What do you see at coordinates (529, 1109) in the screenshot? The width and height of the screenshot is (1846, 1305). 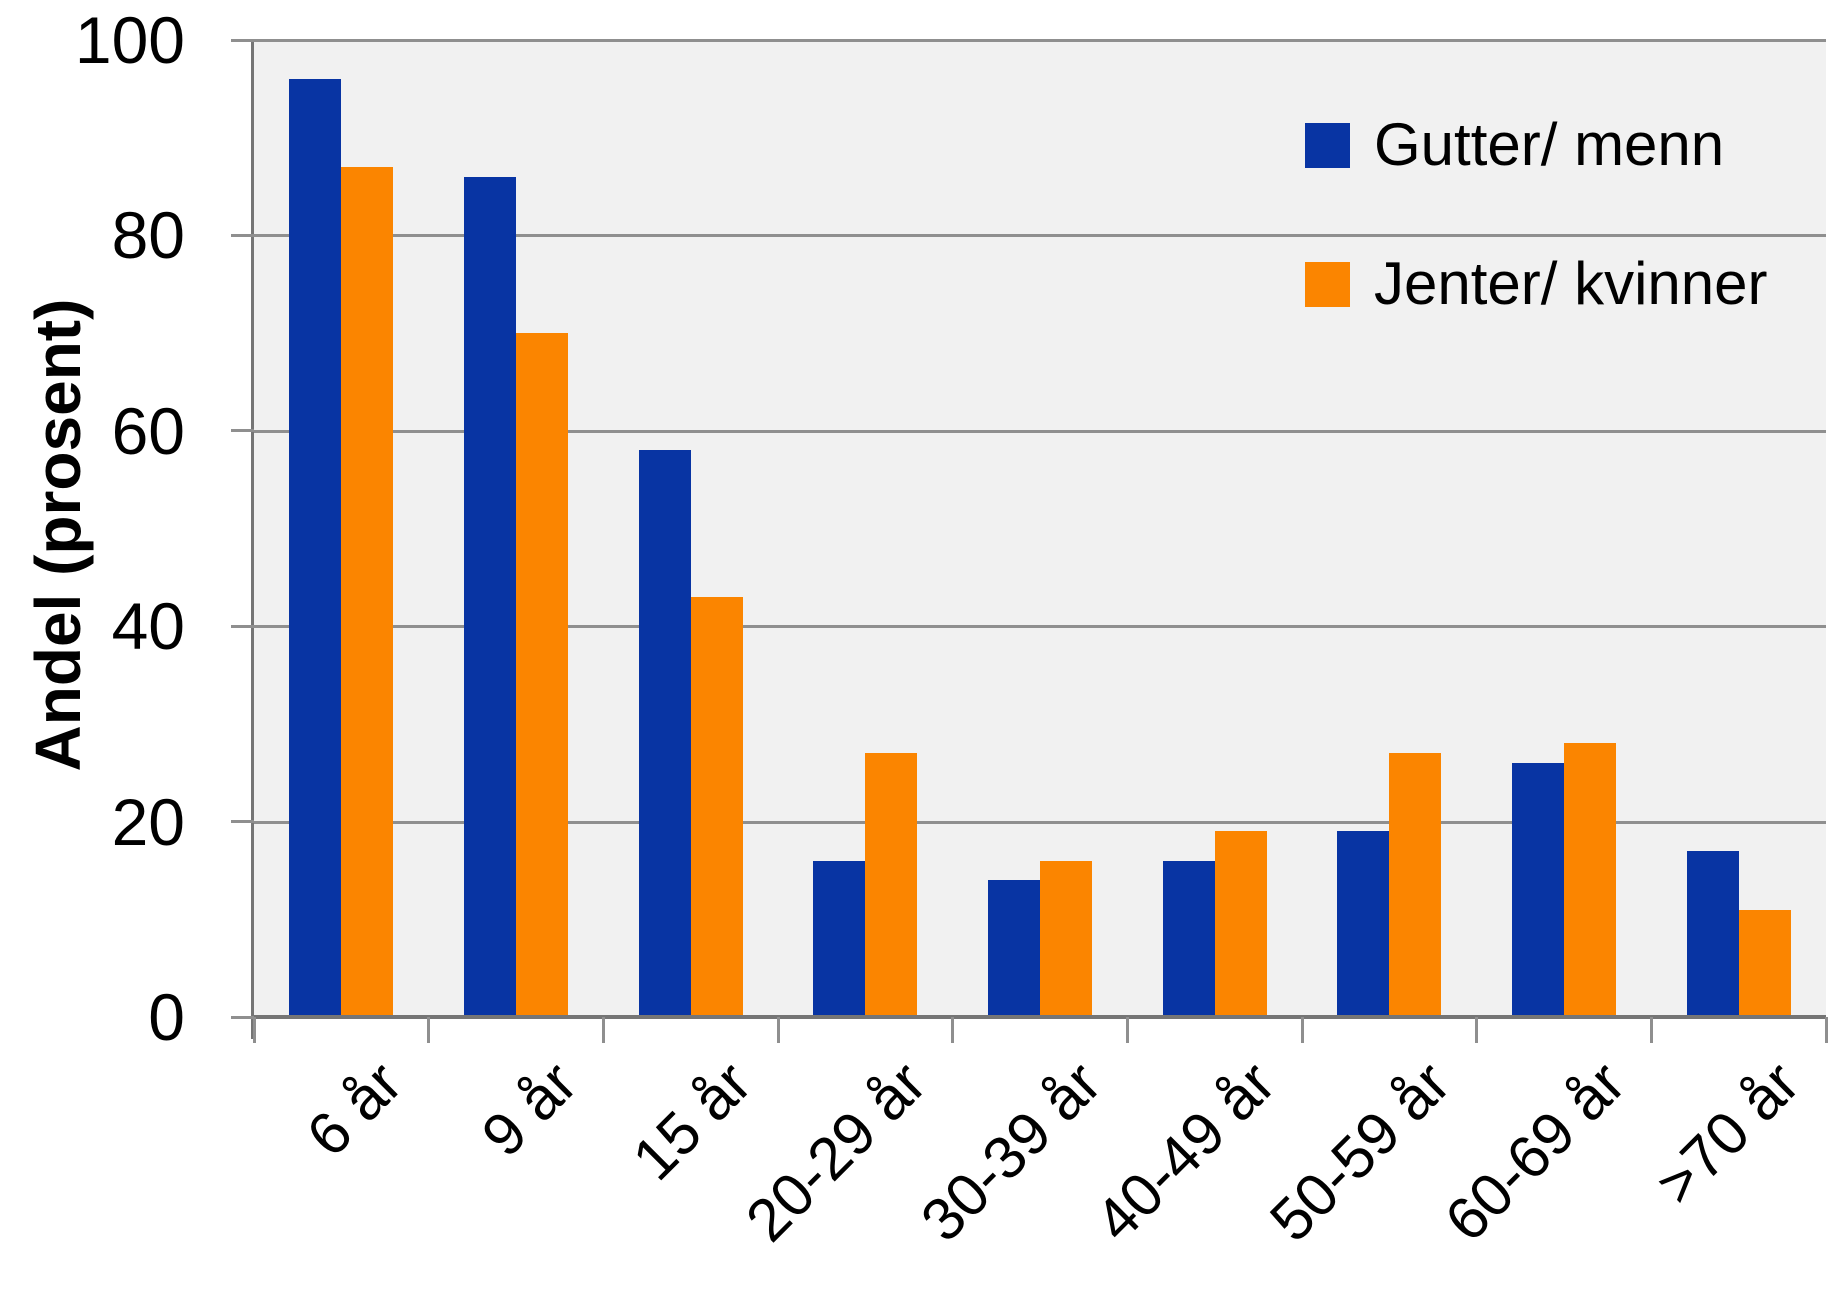 I see `x-category-label-2: 9 år` at bounding box center [529, 1109].